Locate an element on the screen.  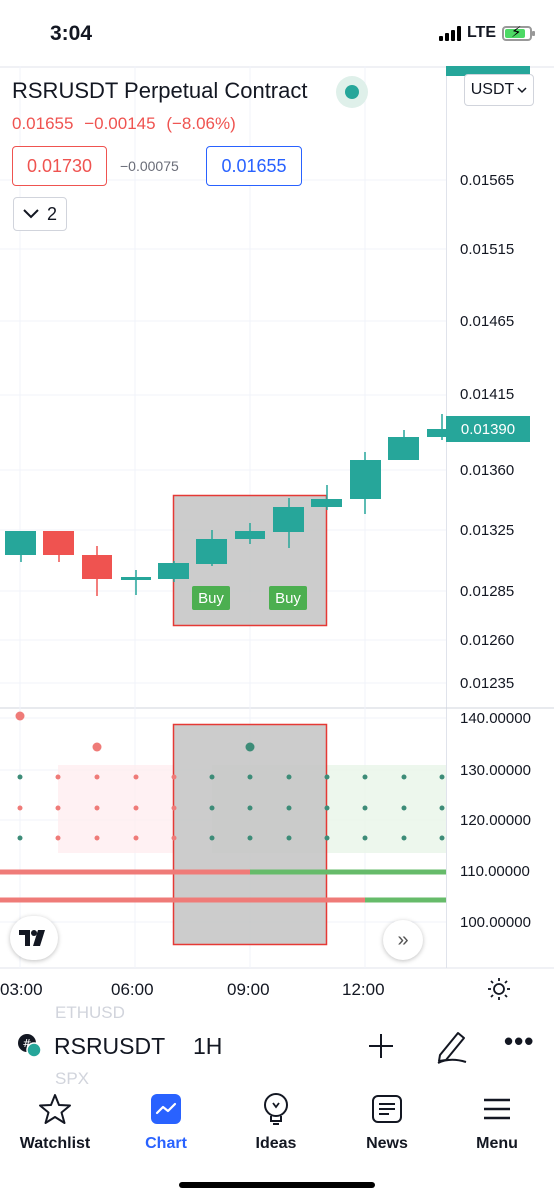
chart-settings-button is located at coordinates (499, 992).